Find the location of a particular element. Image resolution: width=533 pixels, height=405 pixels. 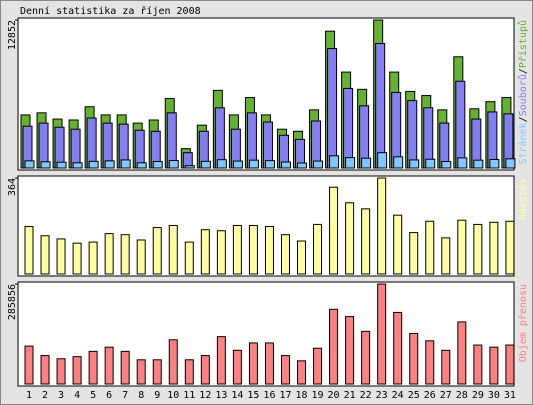

legend: Návštěv is located at coordinates (523, 199).